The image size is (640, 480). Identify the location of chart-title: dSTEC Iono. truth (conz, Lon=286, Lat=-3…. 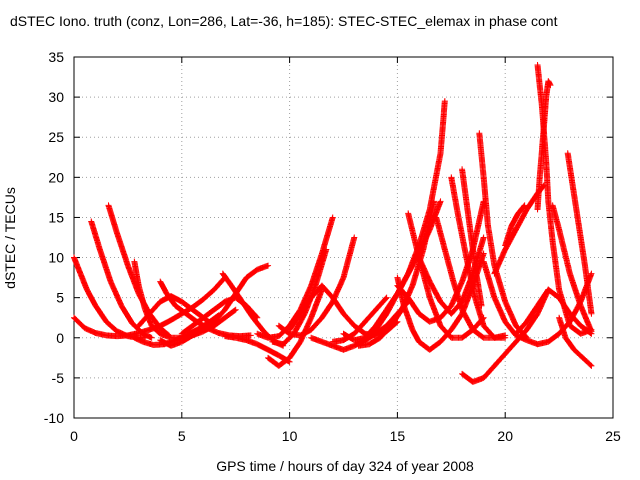
(284, 21).